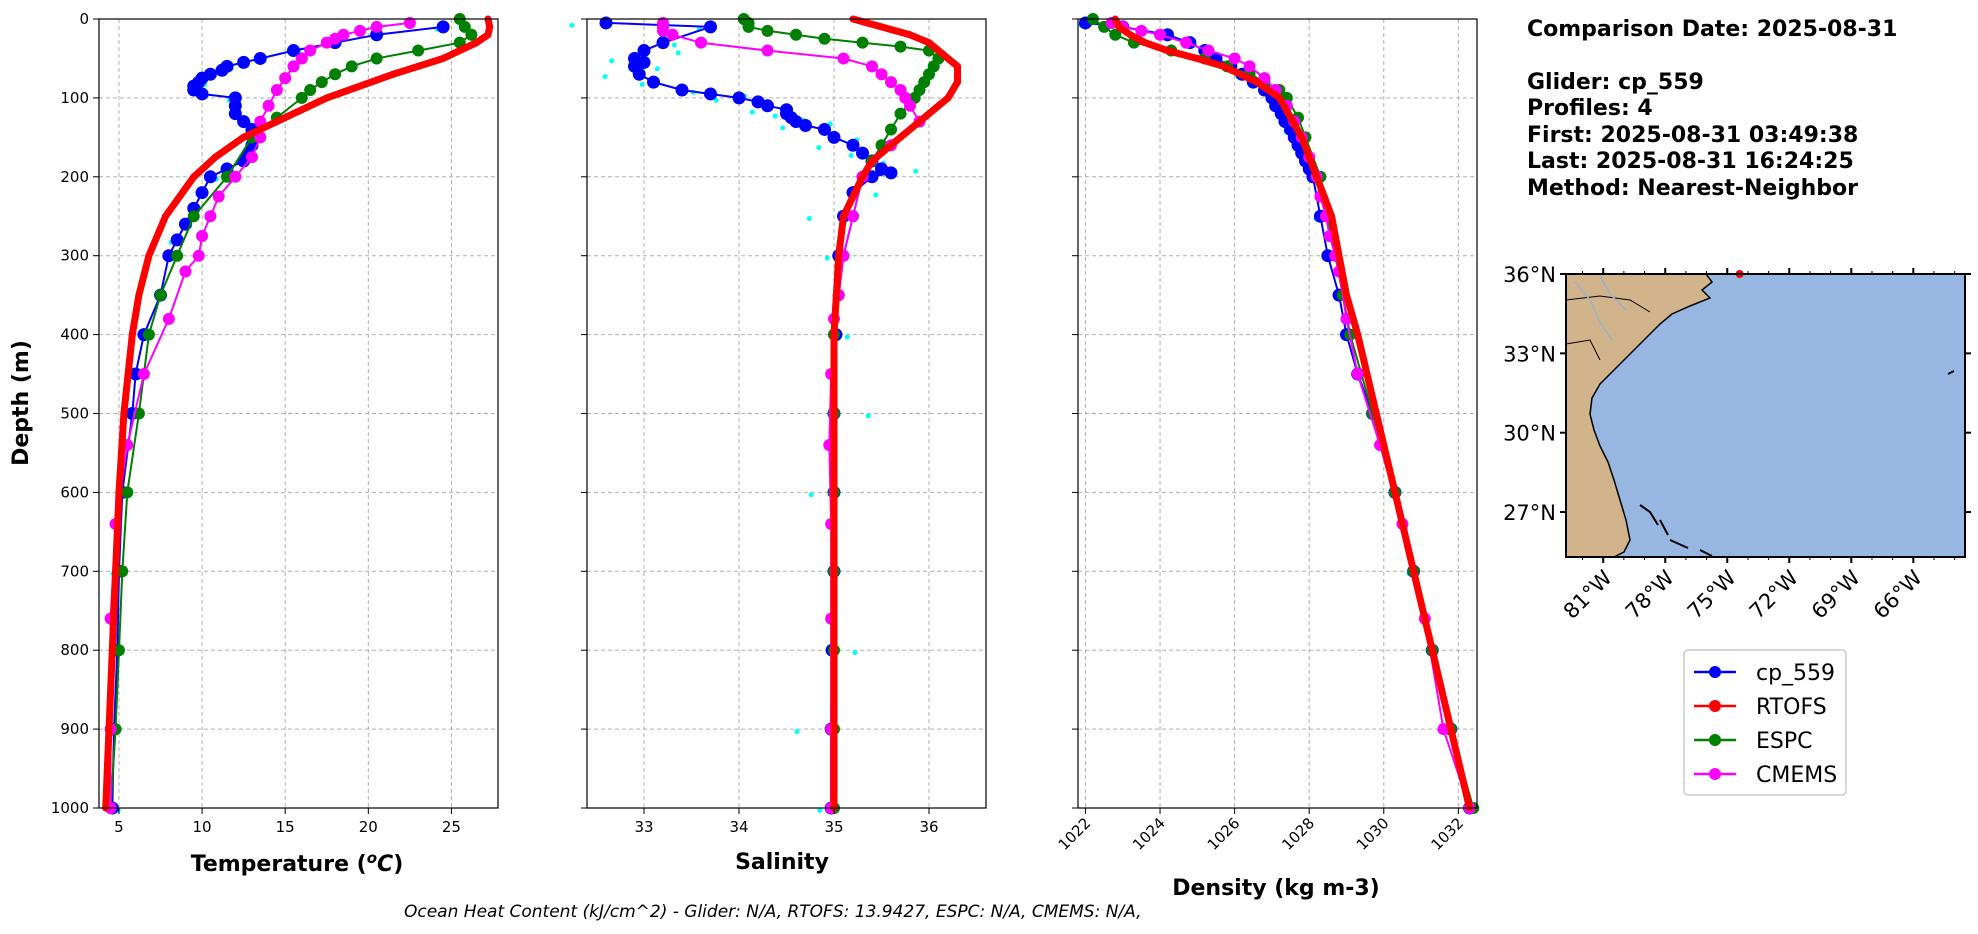 Image resolution: width=1978 pixels, height=934 pixels. I want to click on legend-item-espc: ESPC, so click(1753, 741).